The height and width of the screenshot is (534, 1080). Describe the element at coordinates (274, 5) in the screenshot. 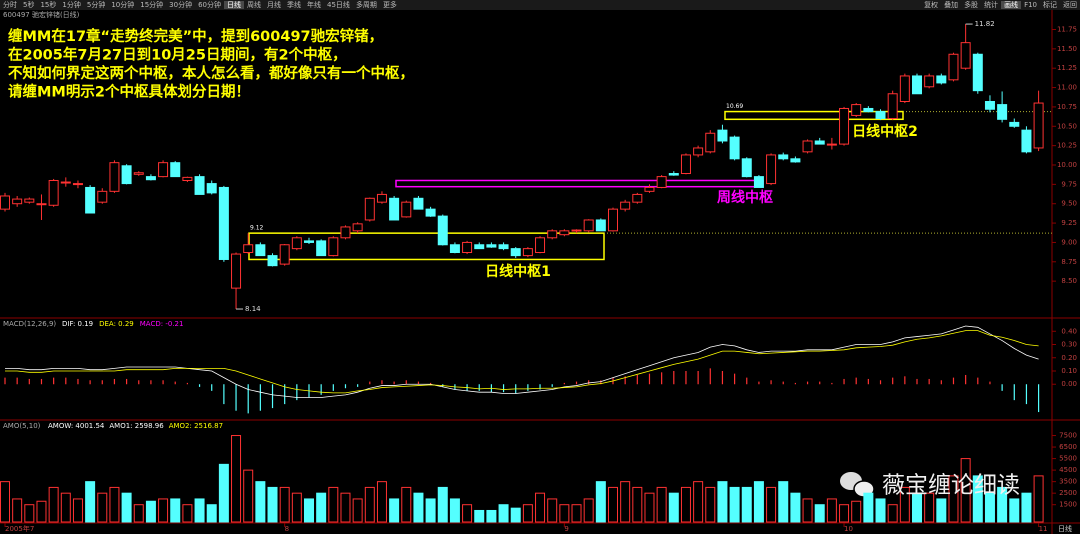

I see `period-tab: 月线` at that location.